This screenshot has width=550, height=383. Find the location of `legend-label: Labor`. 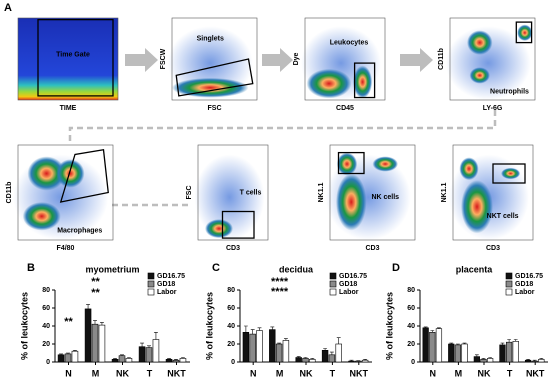

legend-label: Labor is located at coordinates (349, 292).